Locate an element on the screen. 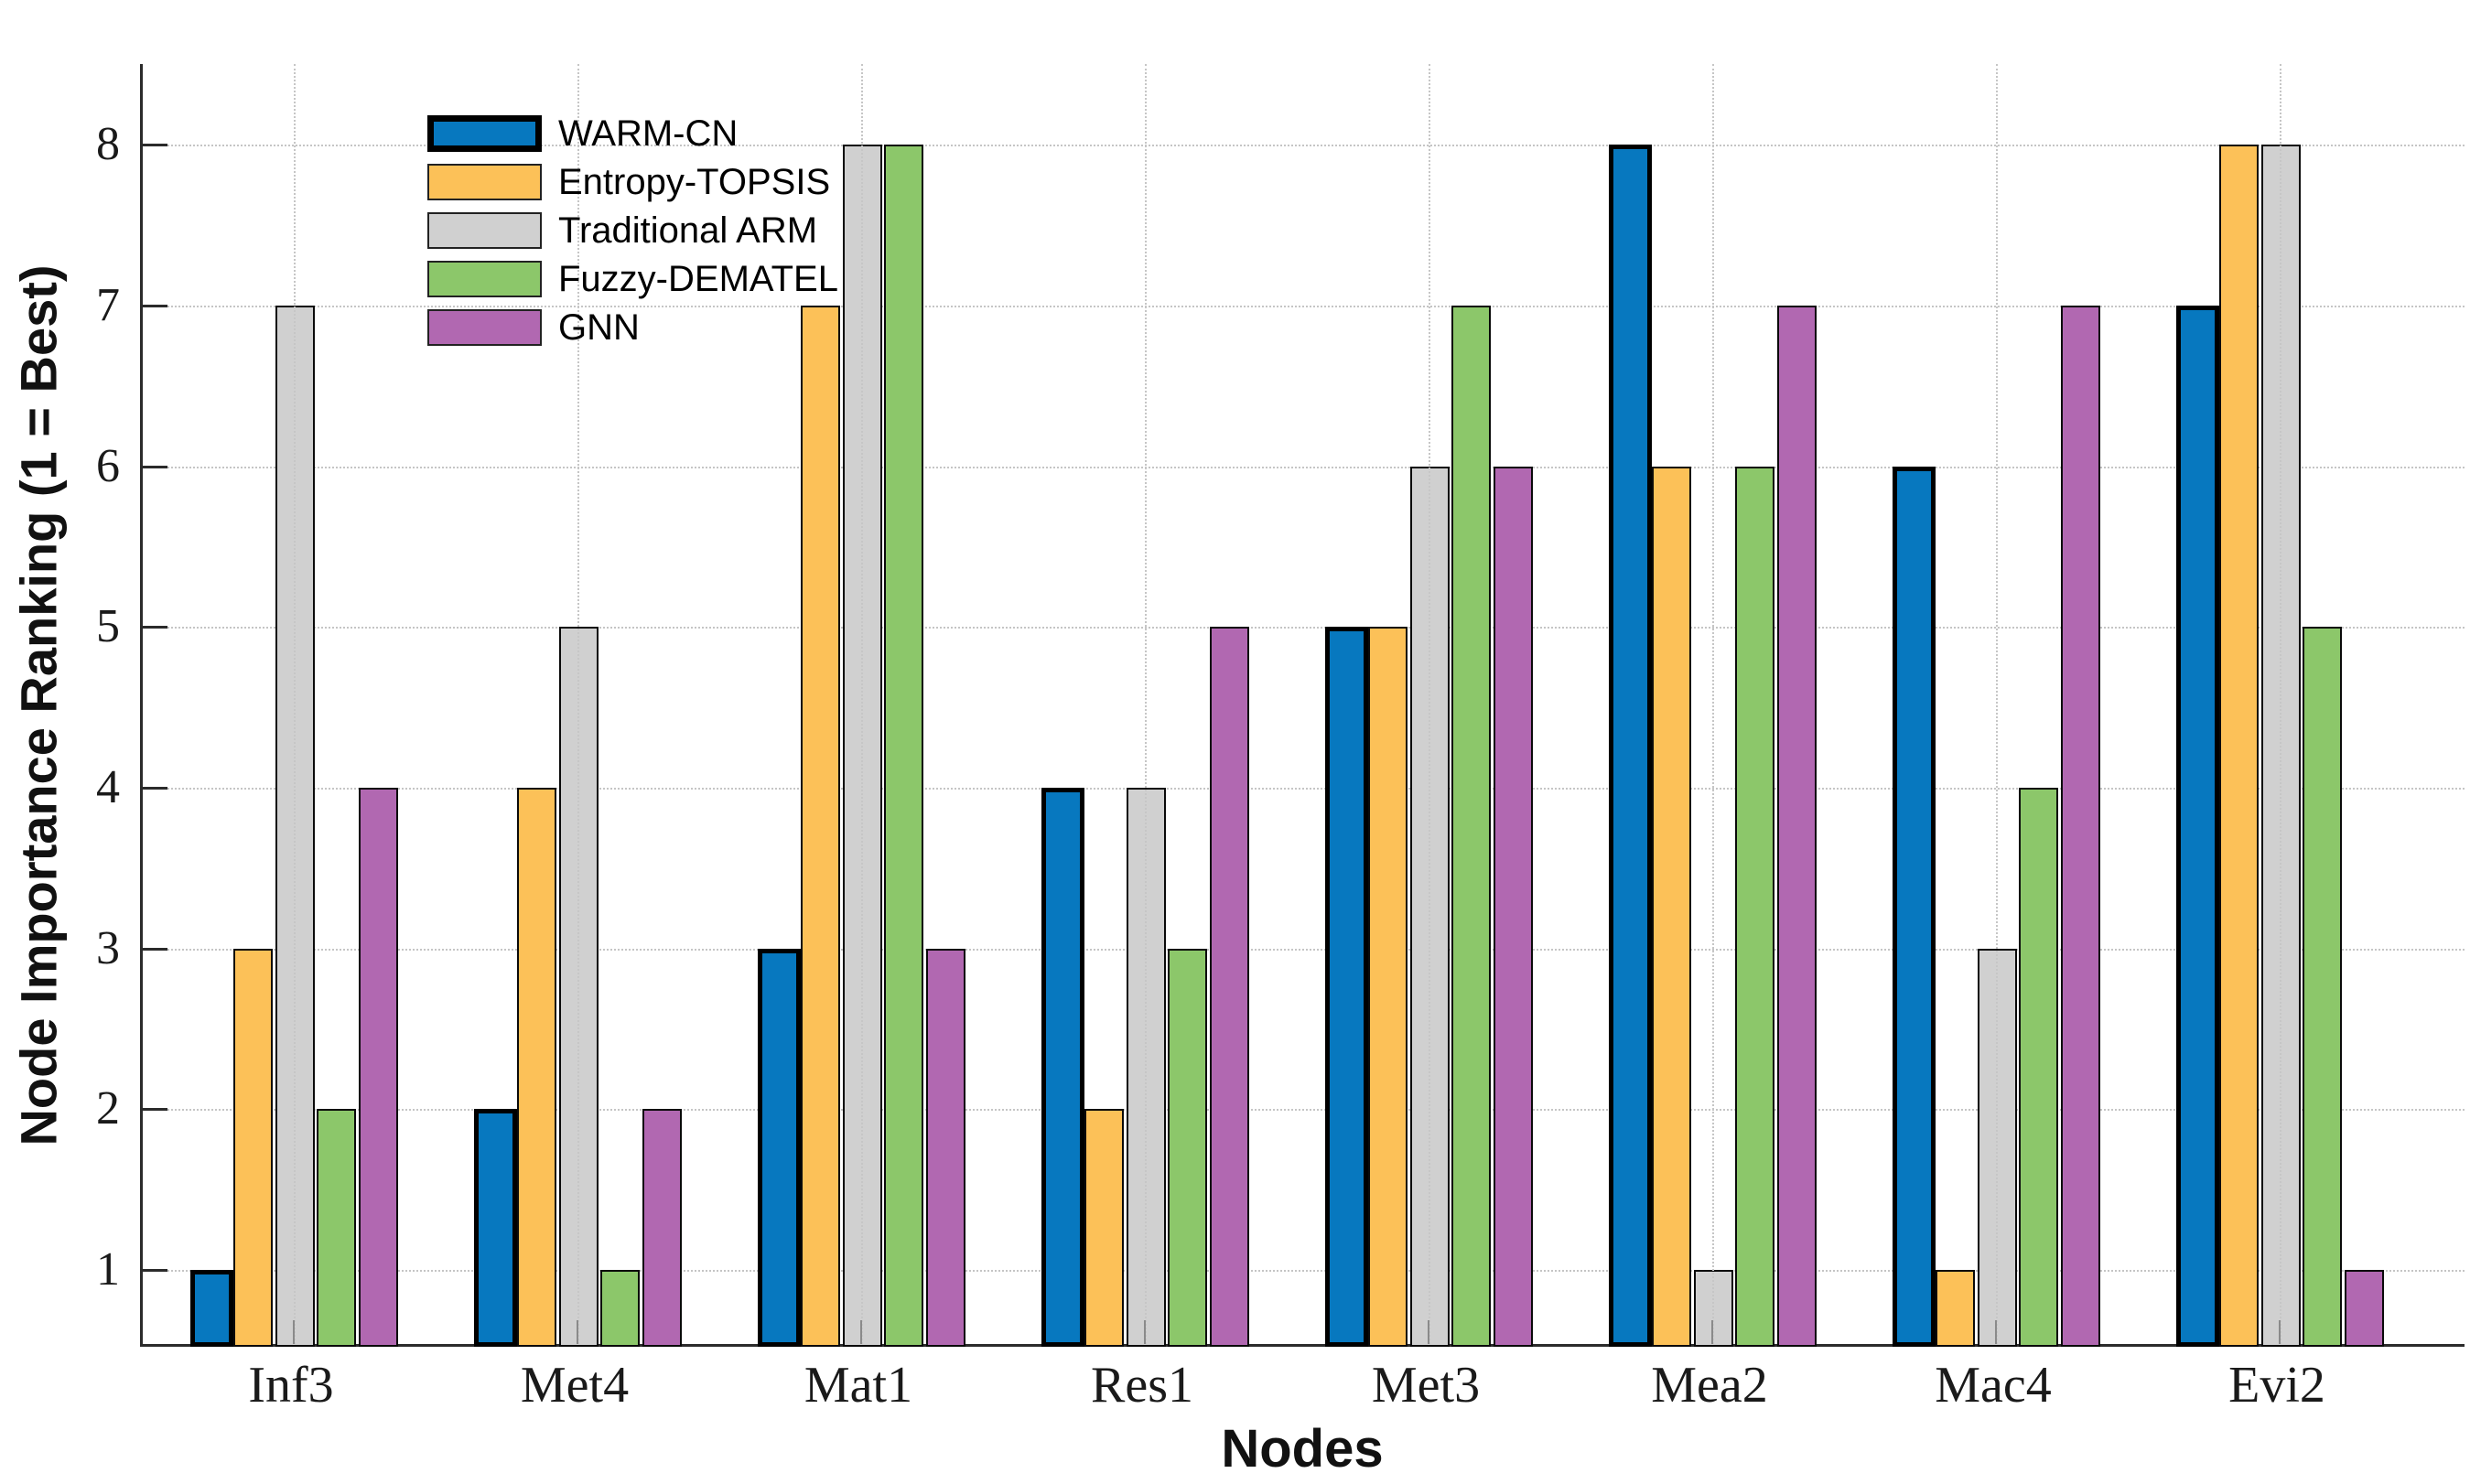  y-tick-label: 2 is located at coordinates (108, 1108).